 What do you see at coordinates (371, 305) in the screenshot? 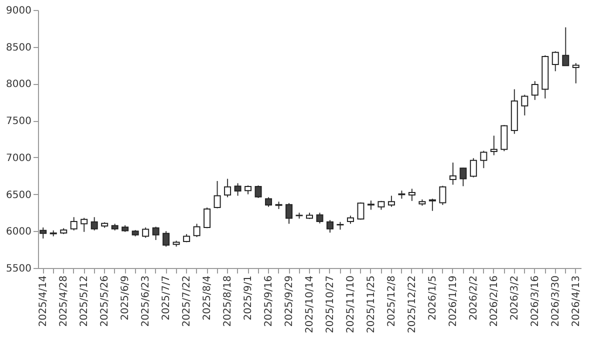
I see `x-tick-label: 2025/11/25` at bounding box center [371, 305].